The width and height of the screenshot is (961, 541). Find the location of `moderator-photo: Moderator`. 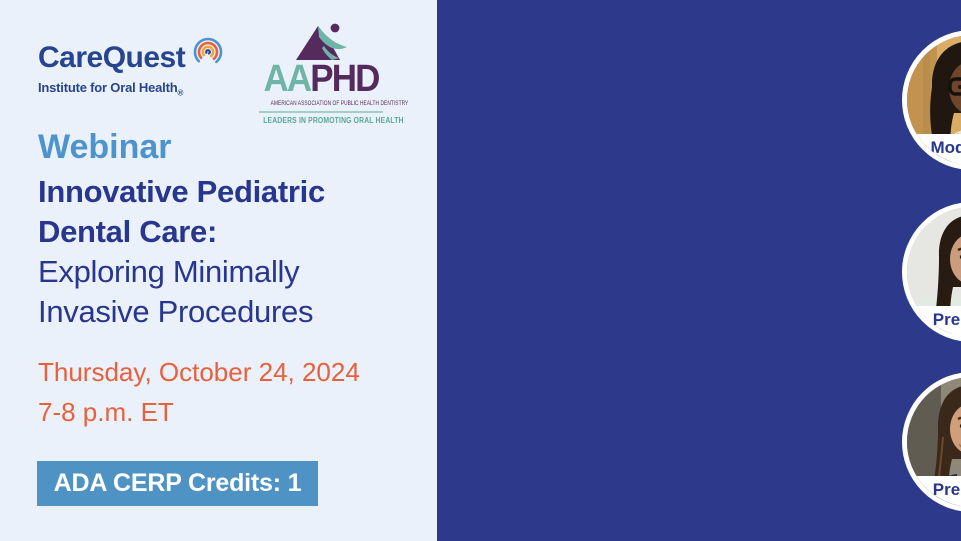

moderator-photo: Moderator is located at coordinates (931, 100).